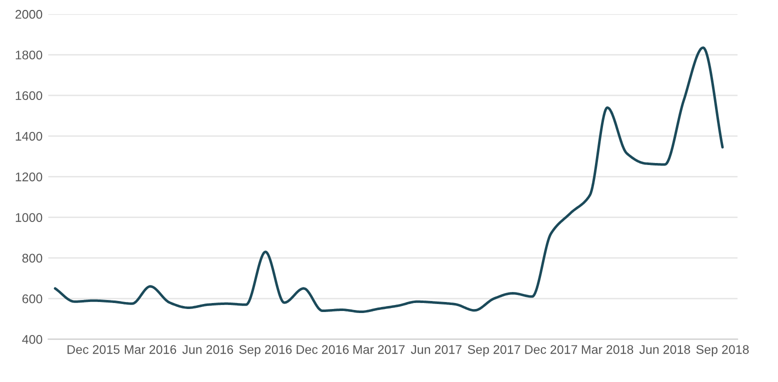  What do you see at coordinates (29, 55) in the screenshot?
I see `y-tick-label: 1800` at bounding box center [29, 55].